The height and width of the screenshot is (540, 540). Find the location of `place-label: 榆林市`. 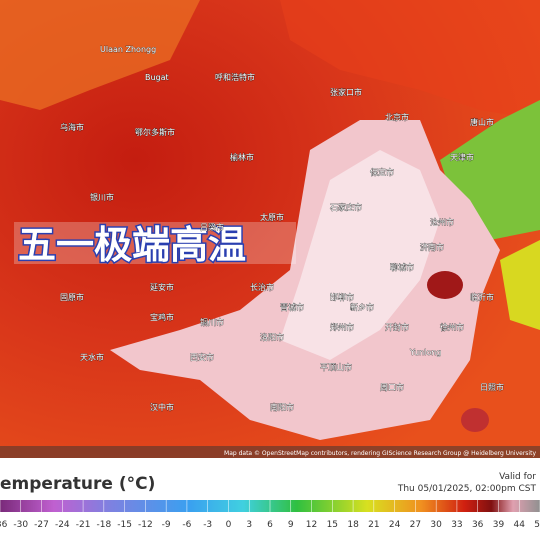

place-label: 榆林市 is located at coordinates (242, 157).